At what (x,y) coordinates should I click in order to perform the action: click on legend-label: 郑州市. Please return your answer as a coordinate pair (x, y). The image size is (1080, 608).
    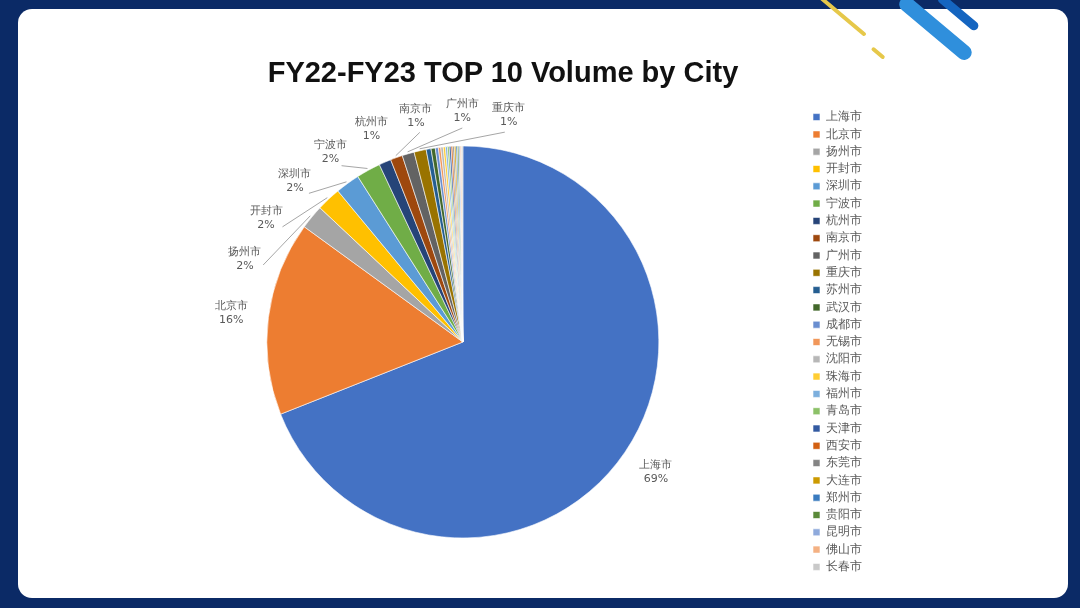
    Looking at the image, I should click on (844, 496).